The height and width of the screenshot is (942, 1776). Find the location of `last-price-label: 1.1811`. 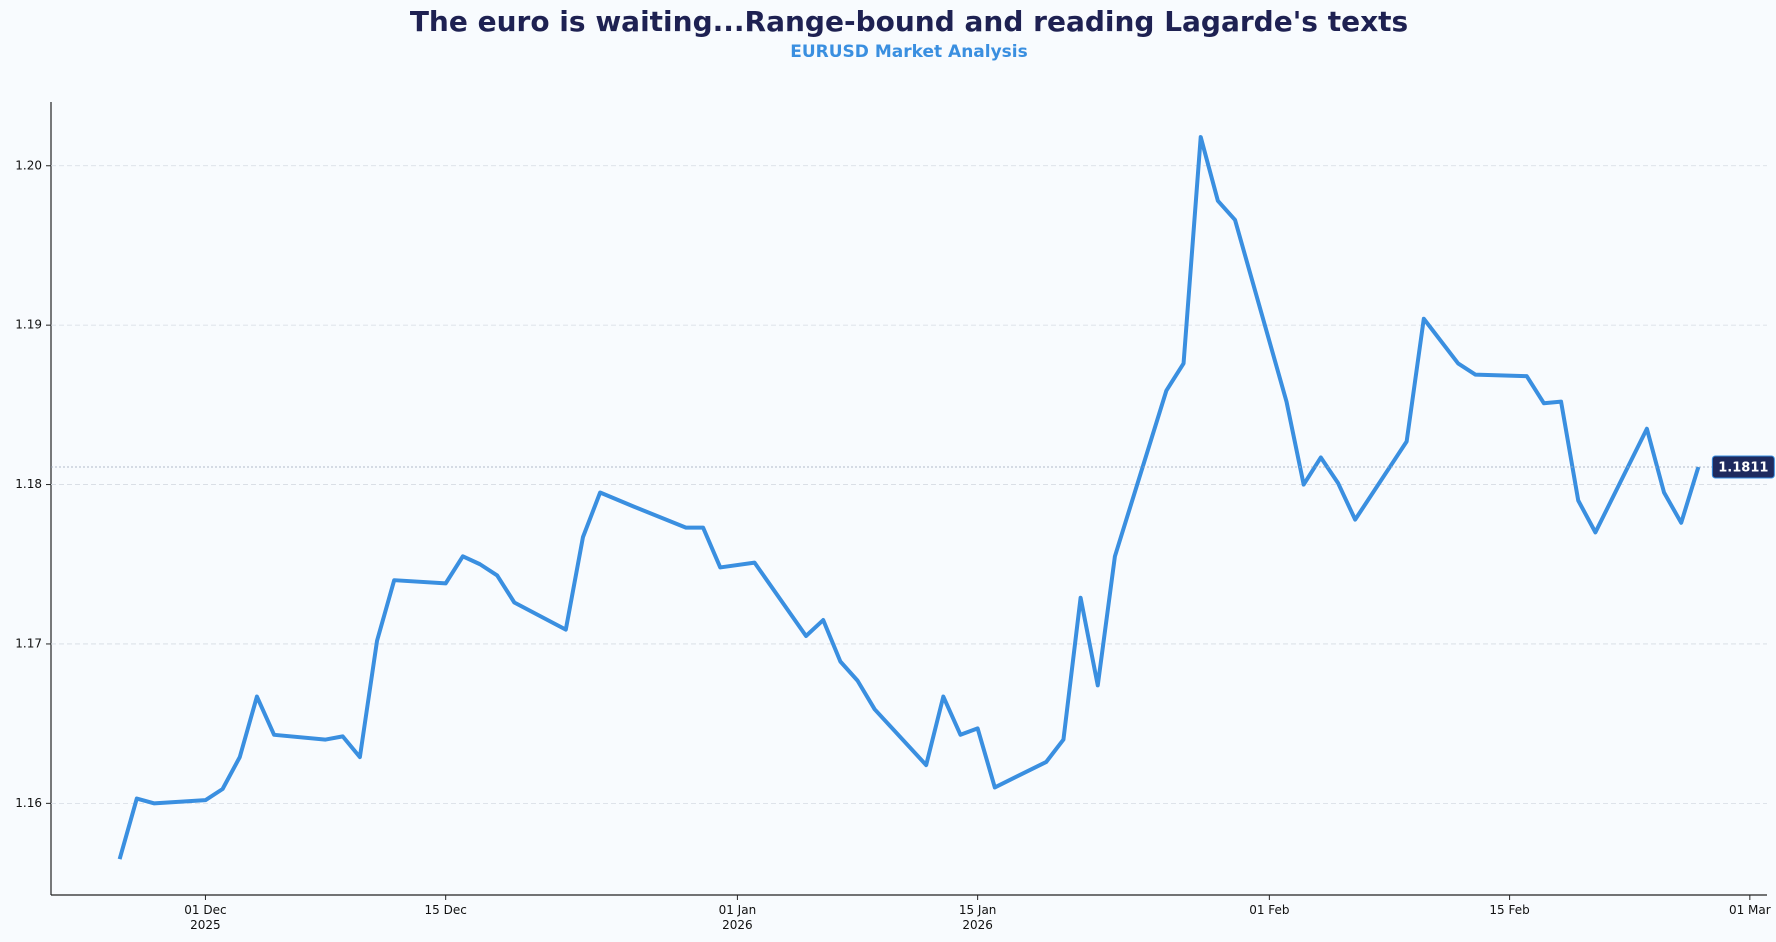

last-price-label: 1.1811 is located at coordinates (1743, 468).